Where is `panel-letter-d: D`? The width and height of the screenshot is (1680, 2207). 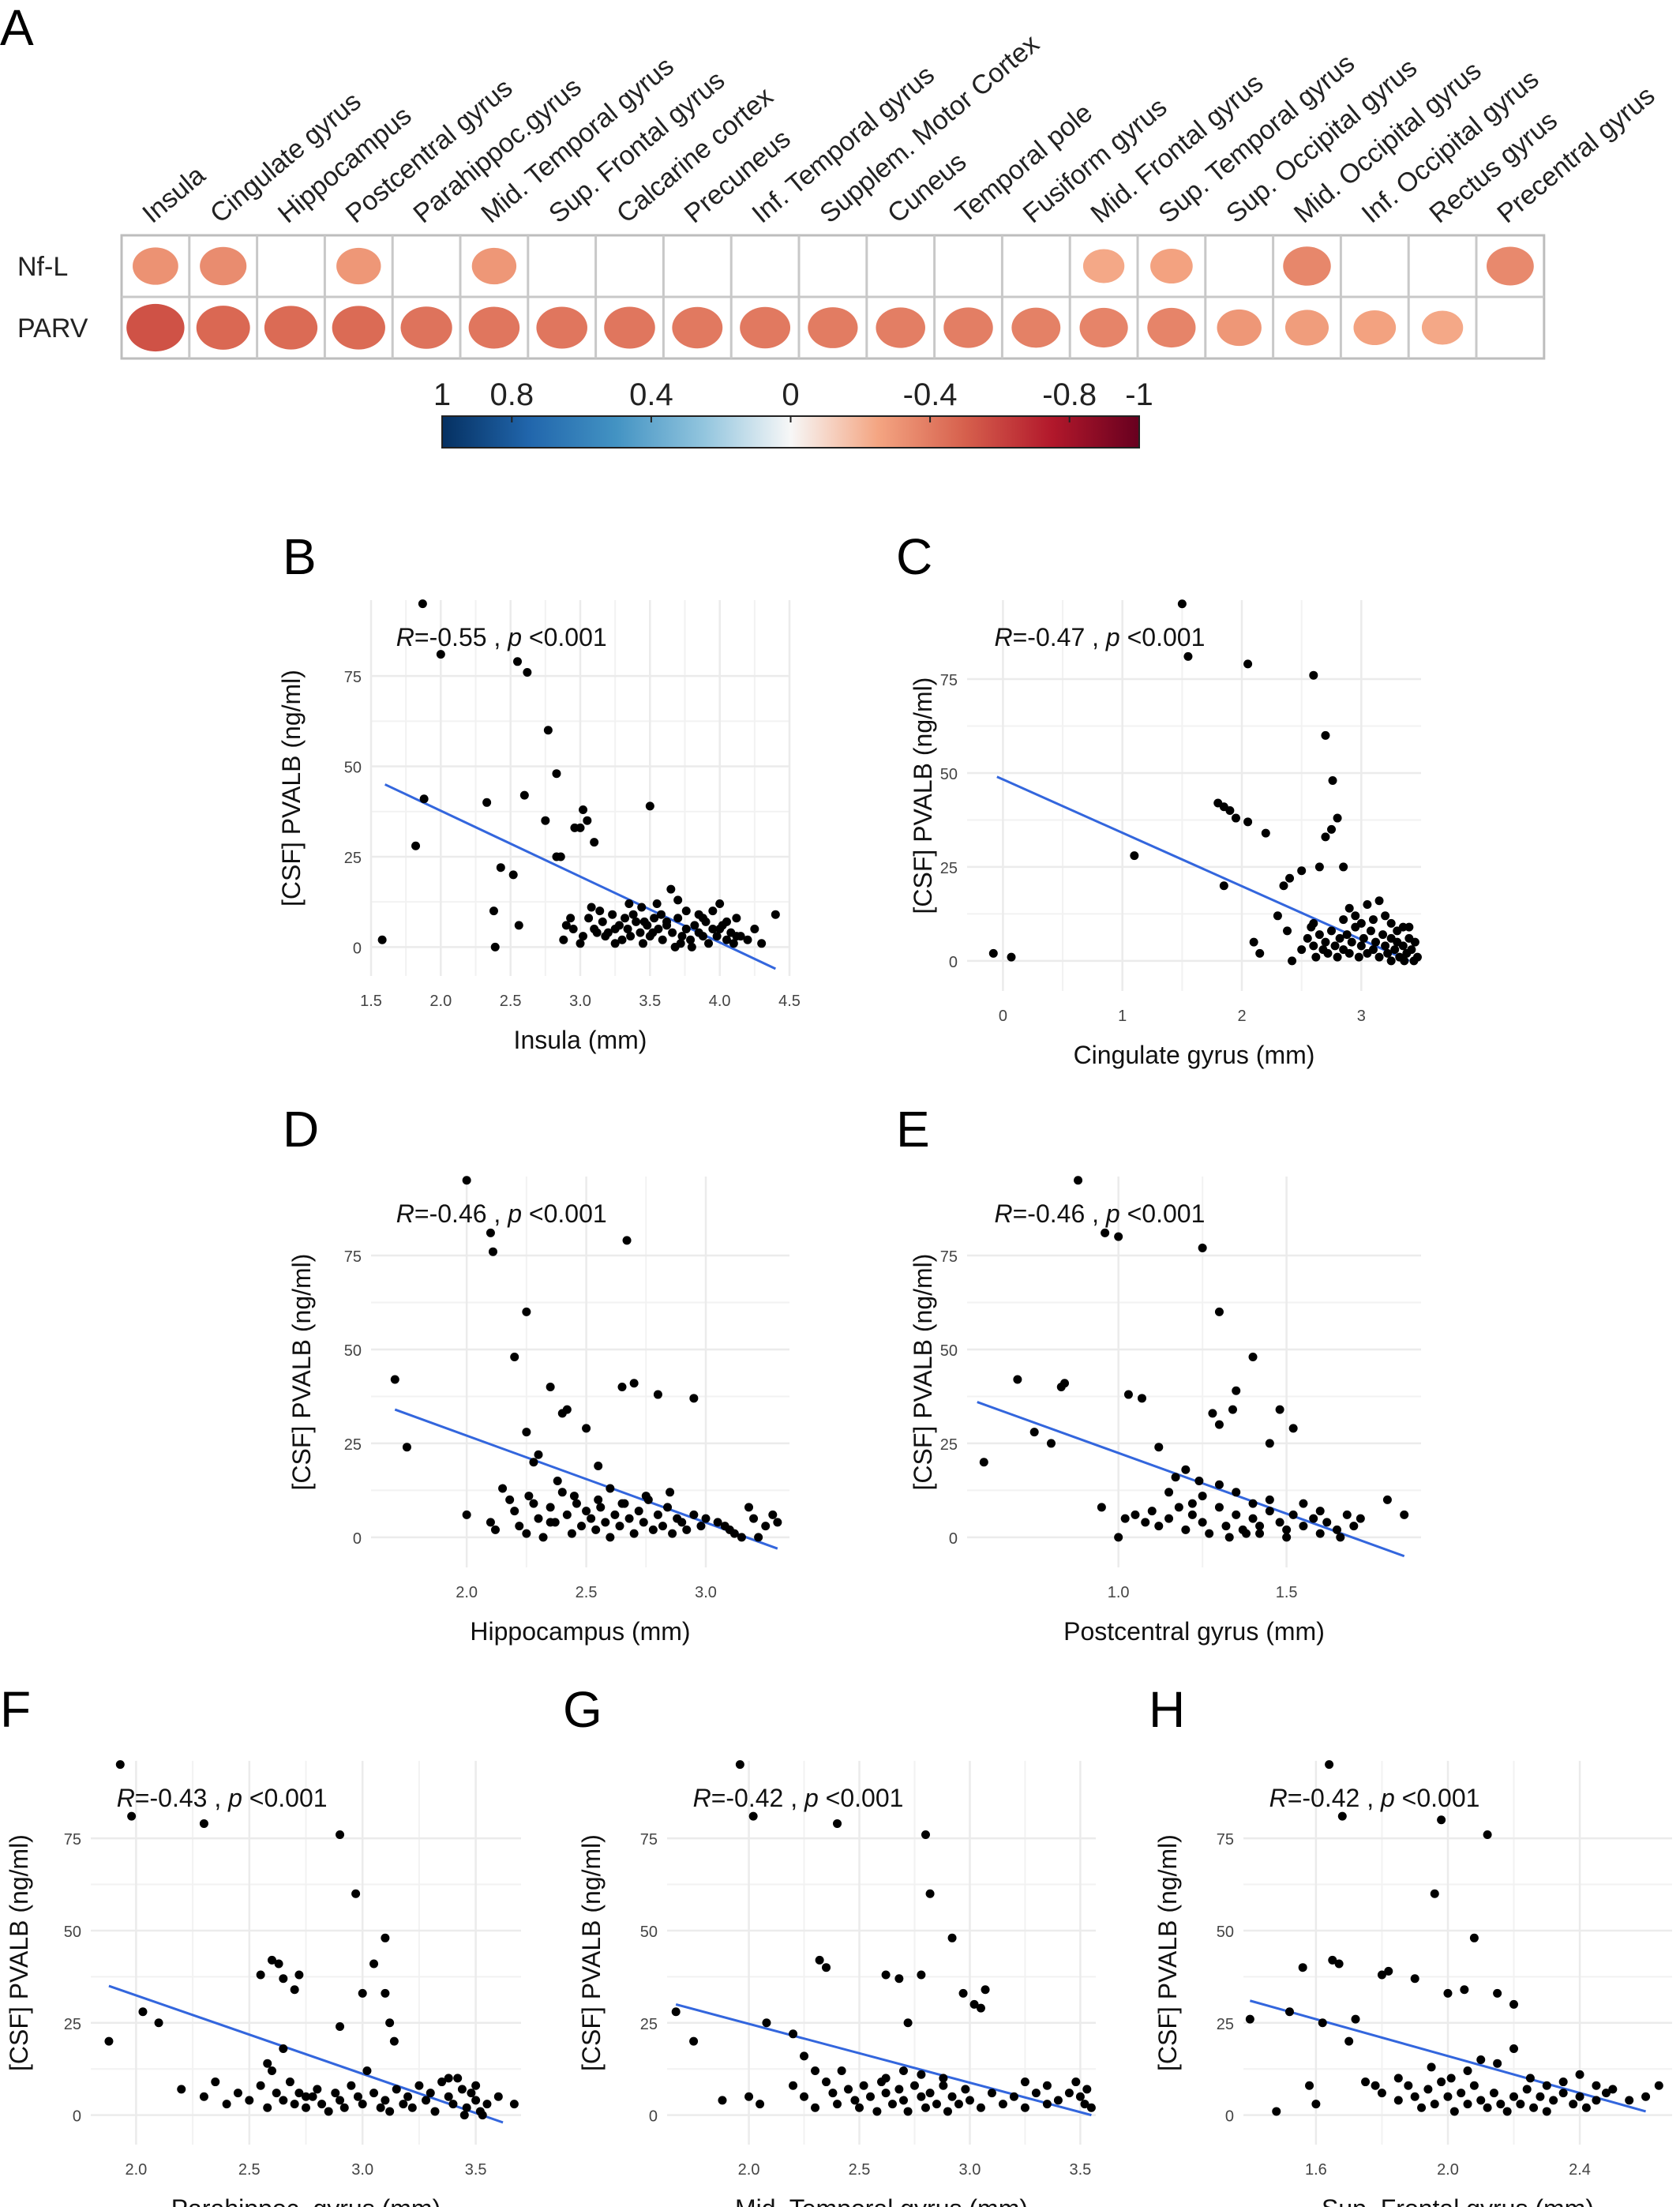 panel-letter-d: D is located at coordinates (301, 1129).